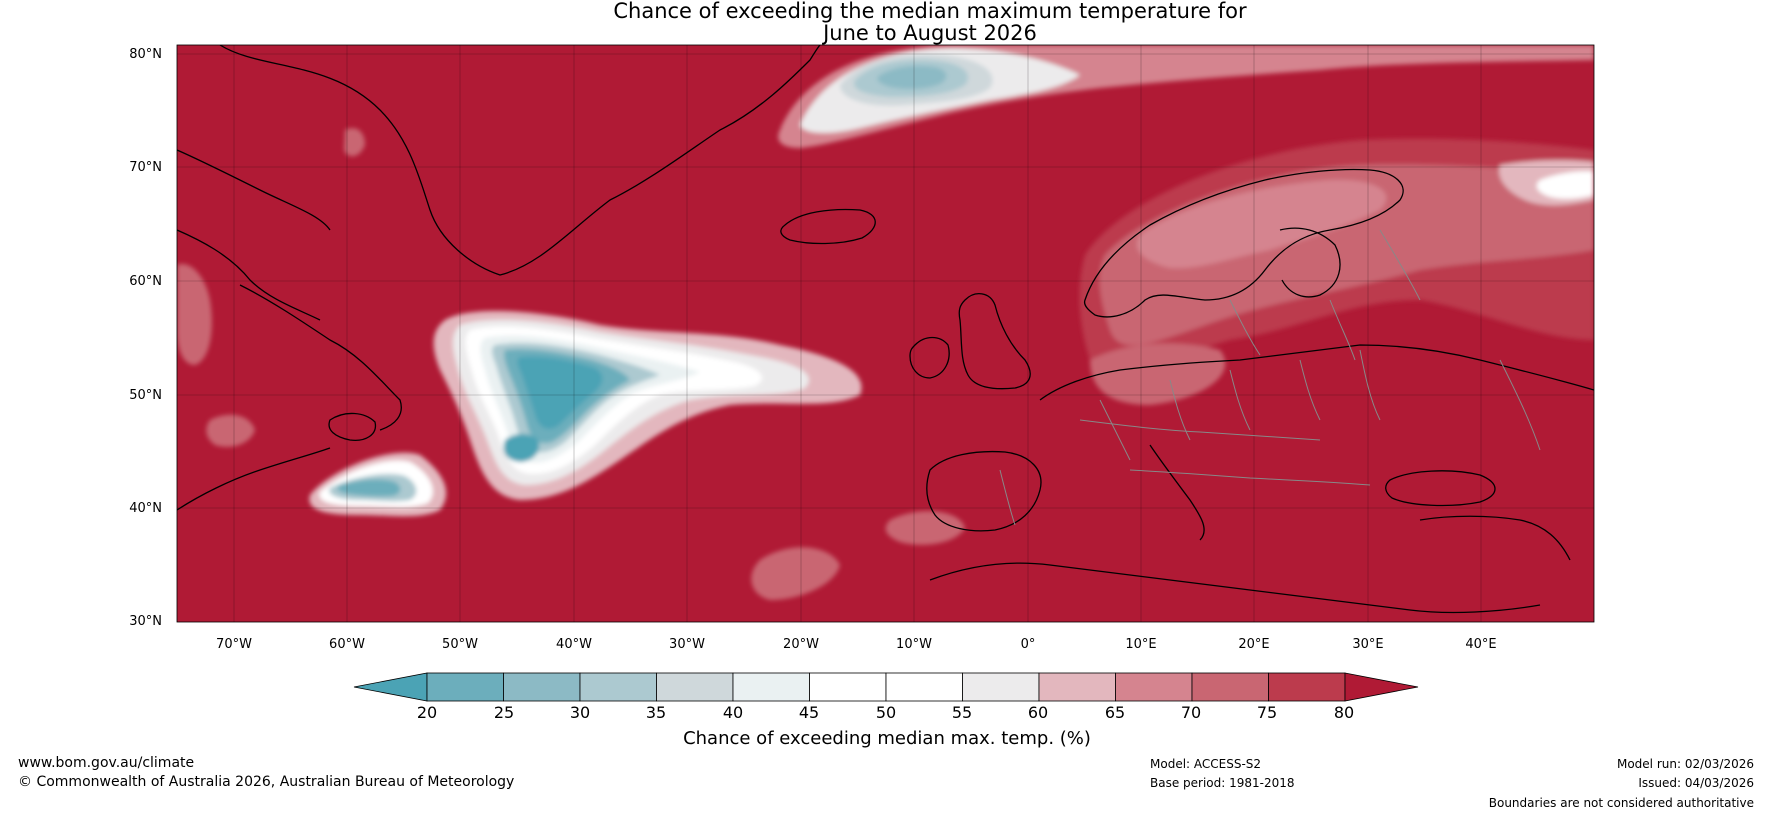 Image resolution: width=1770 pixels, height=816 pixels. What do you see at coordinates (1368, 644) in the screenshot?
I see `lon-label-30e: 30°E` at bounding box center [1368, 644].